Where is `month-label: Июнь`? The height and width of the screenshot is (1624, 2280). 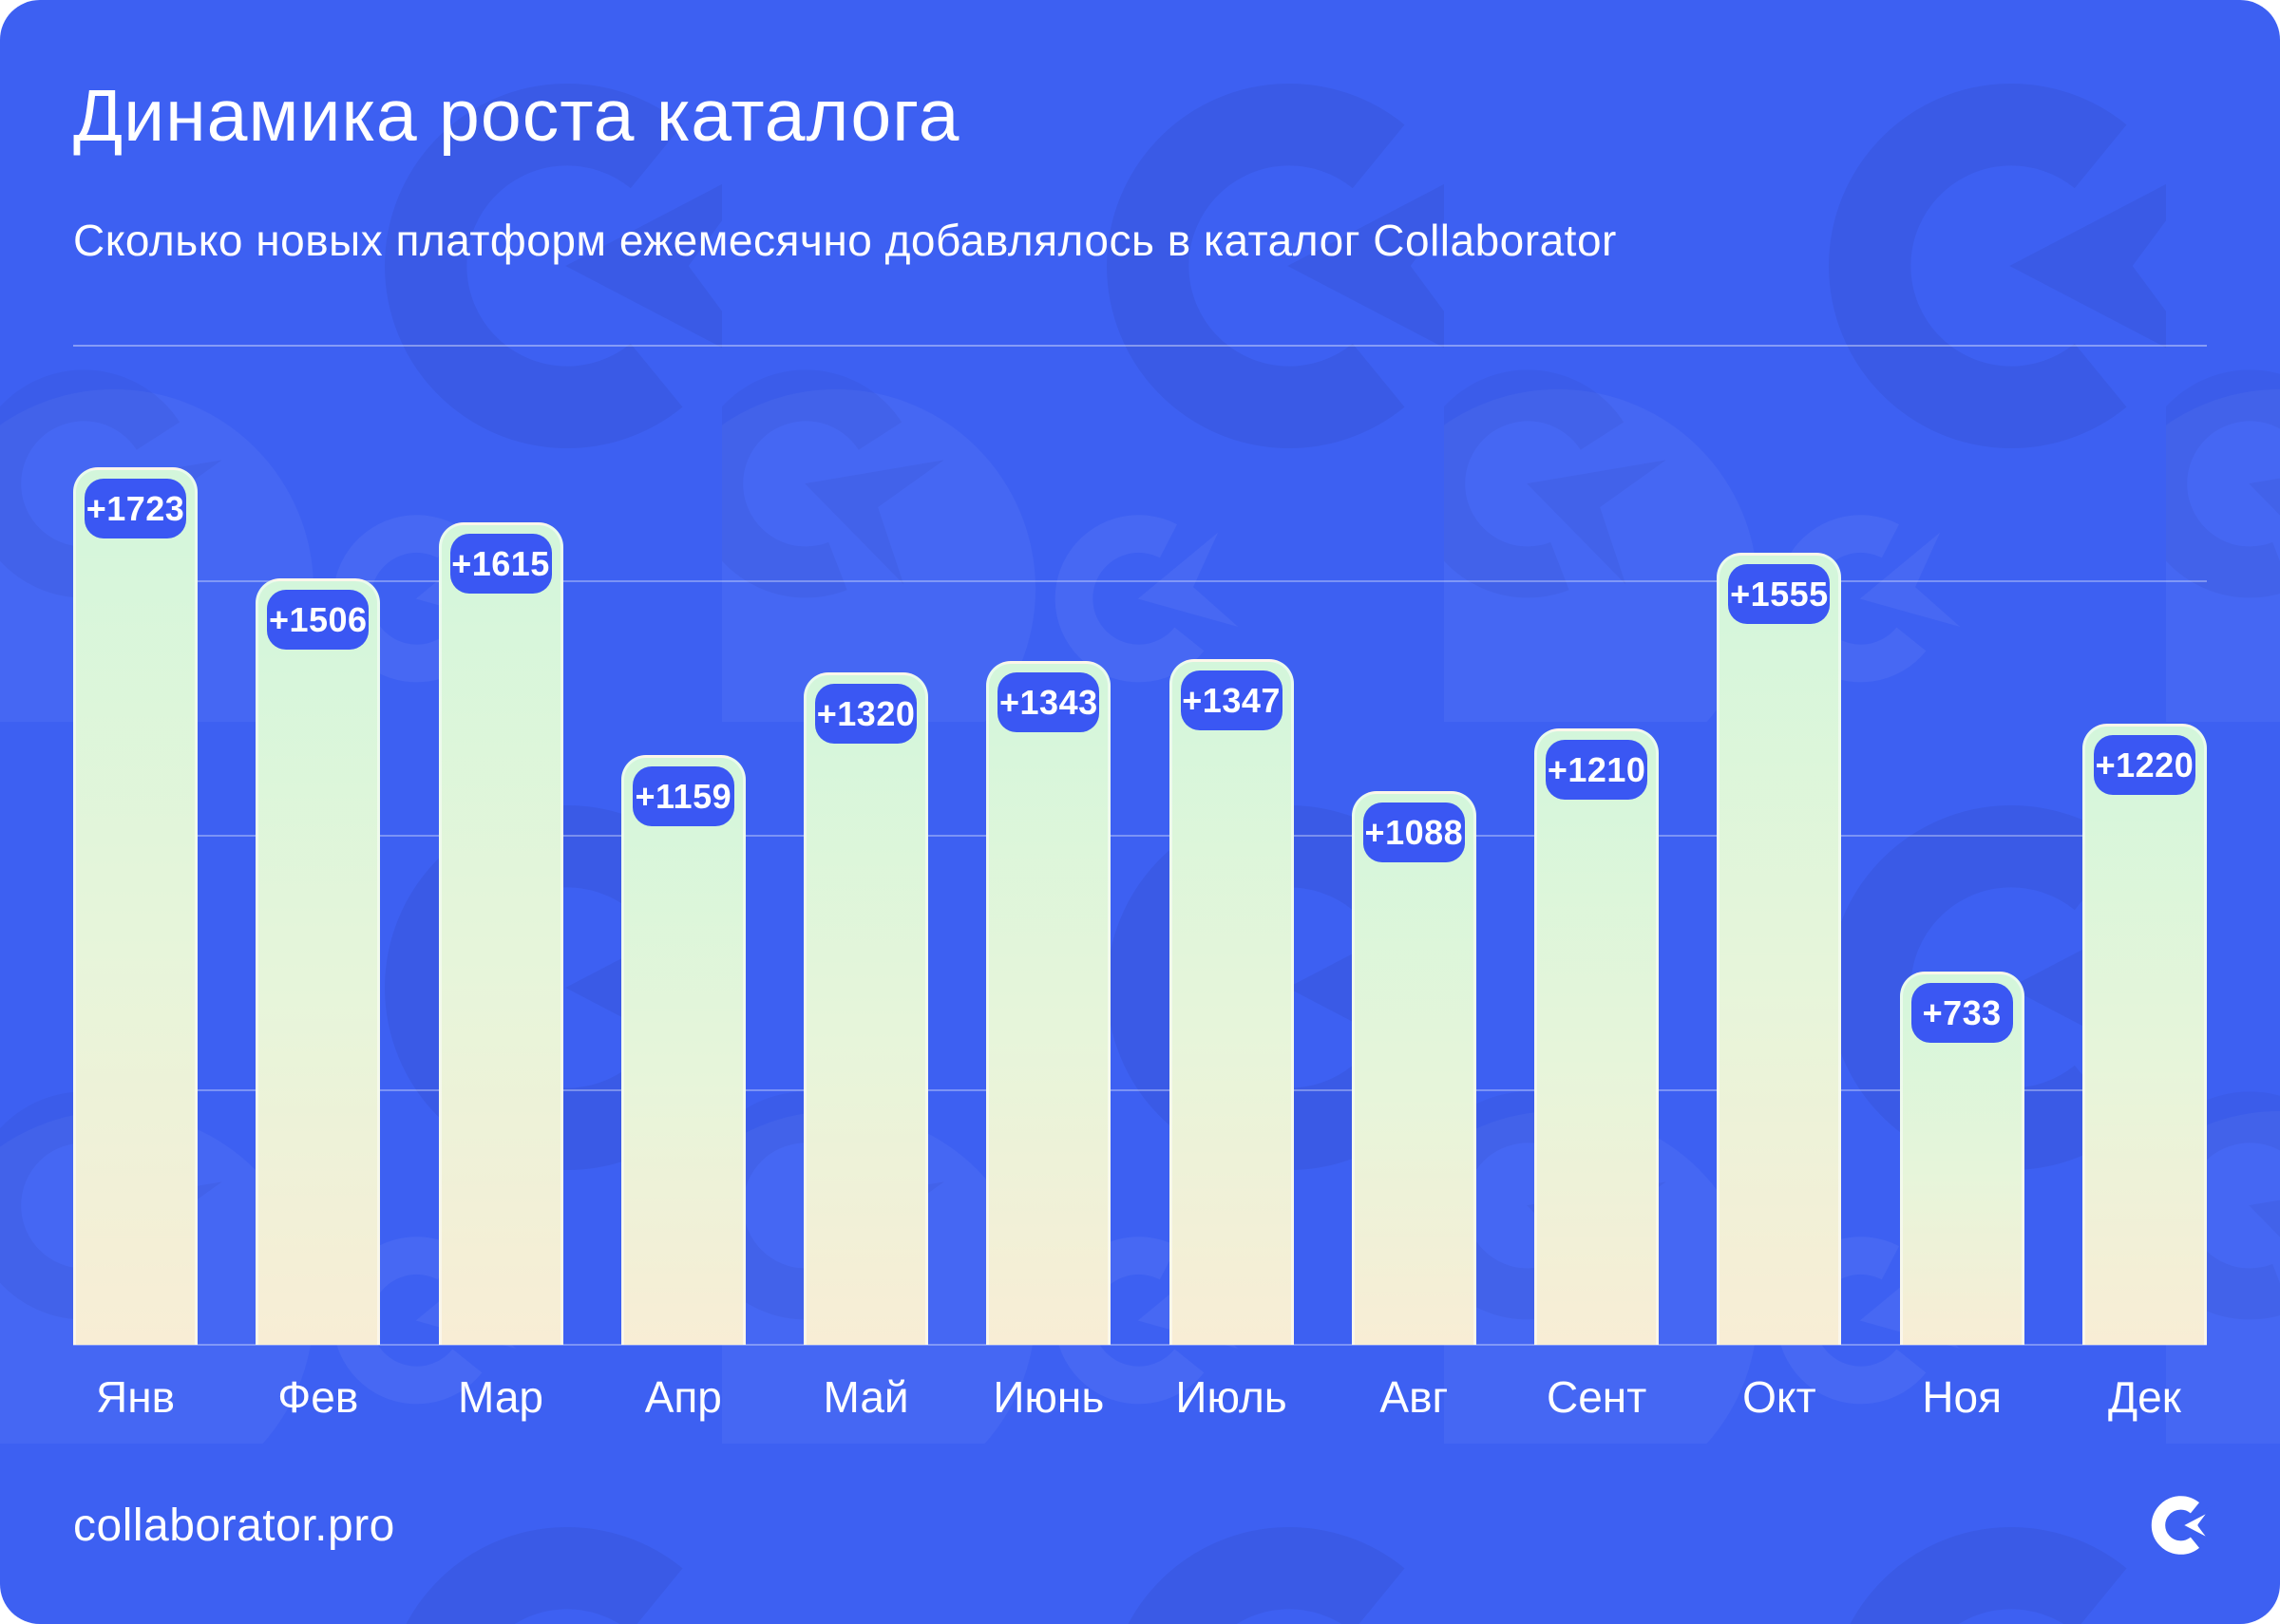
month-label: Июнь is located at coordinates (1049, 1397).